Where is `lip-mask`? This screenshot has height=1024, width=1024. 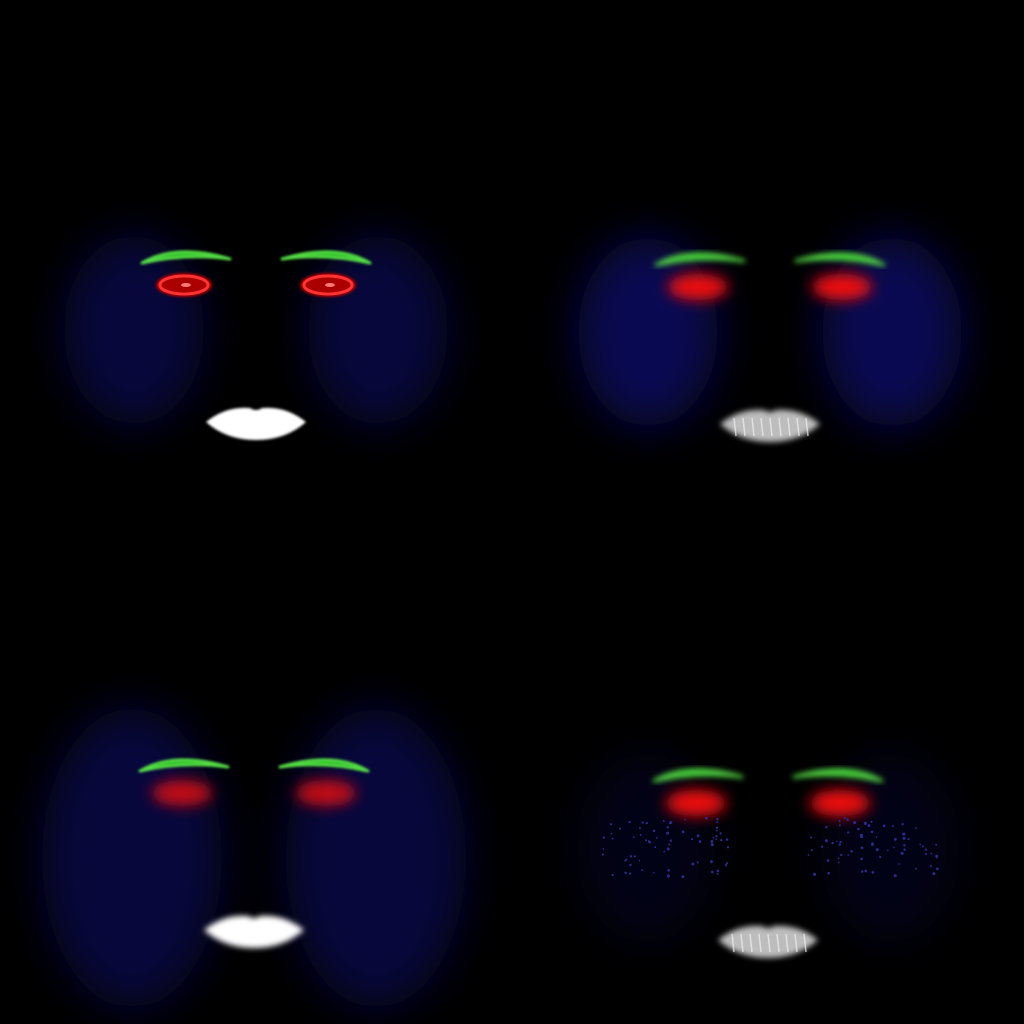 lip-mask is located at coordinates (768, 941).